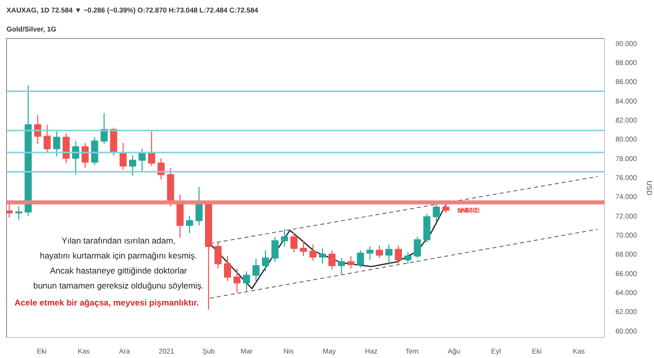 This screenshot has width=654, height=358. What do you see at coordinates (119, 255) in the screenshot?
I see `annotation: hayatını kurtarmak için parmağını kesmiş.` at bounding box center [119, 255].